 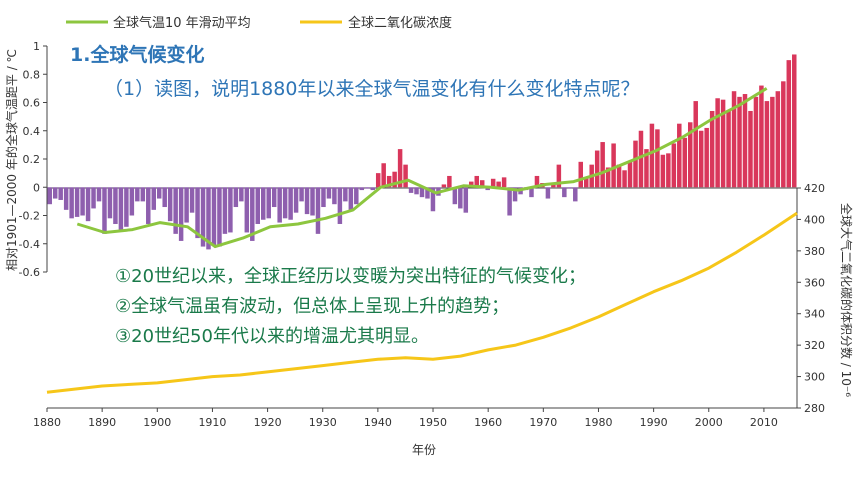 I want to click on answer-item-1: ①20世纪以来，全球正经历以变暖为突出特征的气候变化；, so click(x=351, y=276).